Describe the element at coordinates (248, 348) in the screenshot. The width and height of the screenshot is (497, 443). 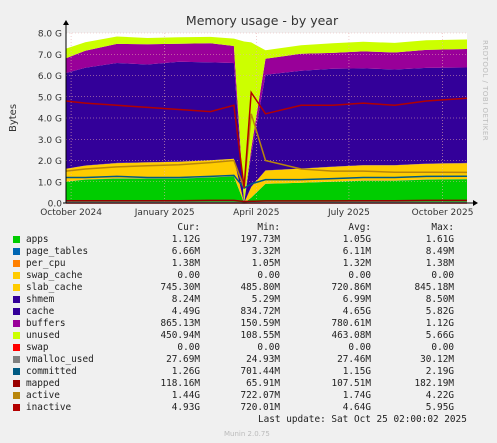
I see `legend-item-swap: swap 0.00 0.00 0.00 0.00` at that location.